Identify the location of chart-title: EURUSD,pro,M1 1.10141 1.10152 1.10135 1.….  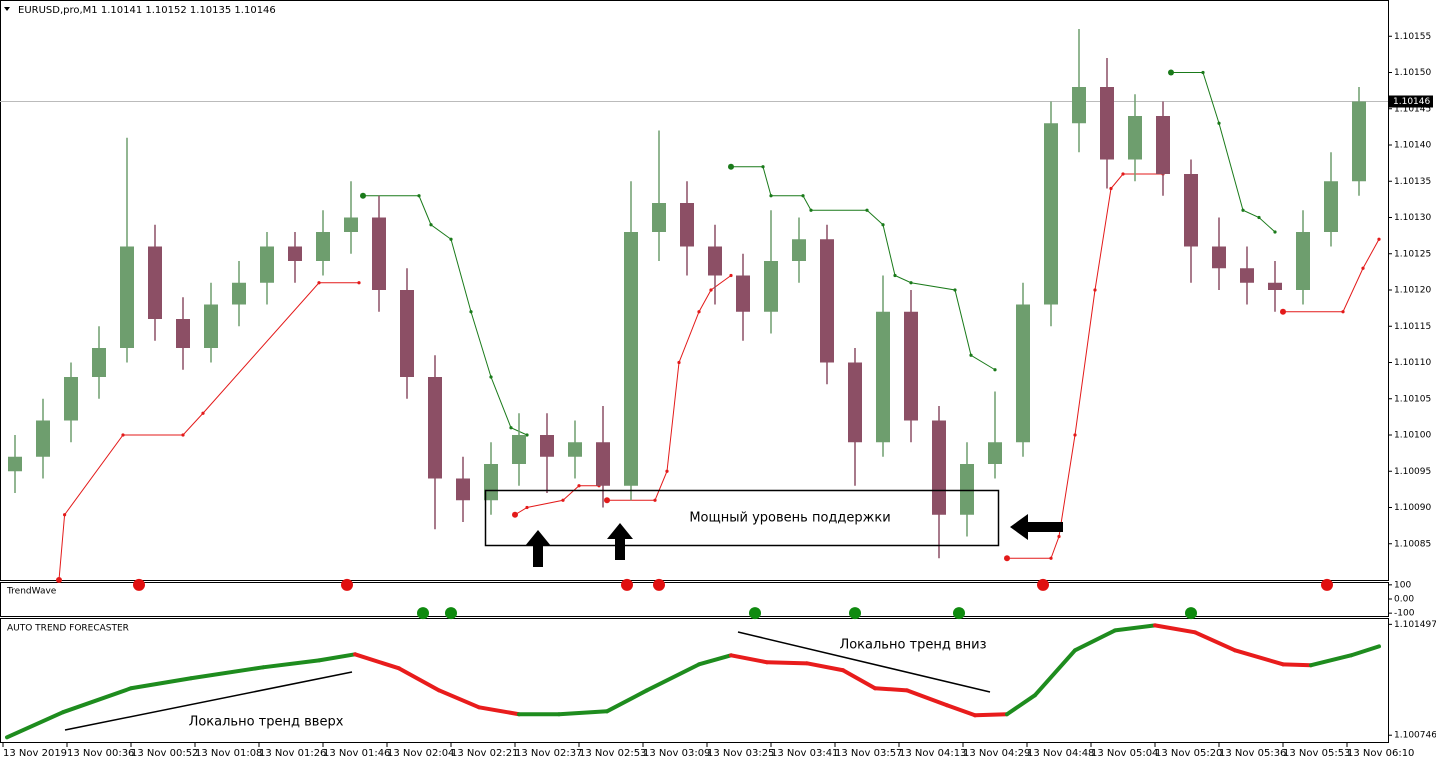
(147, 10).